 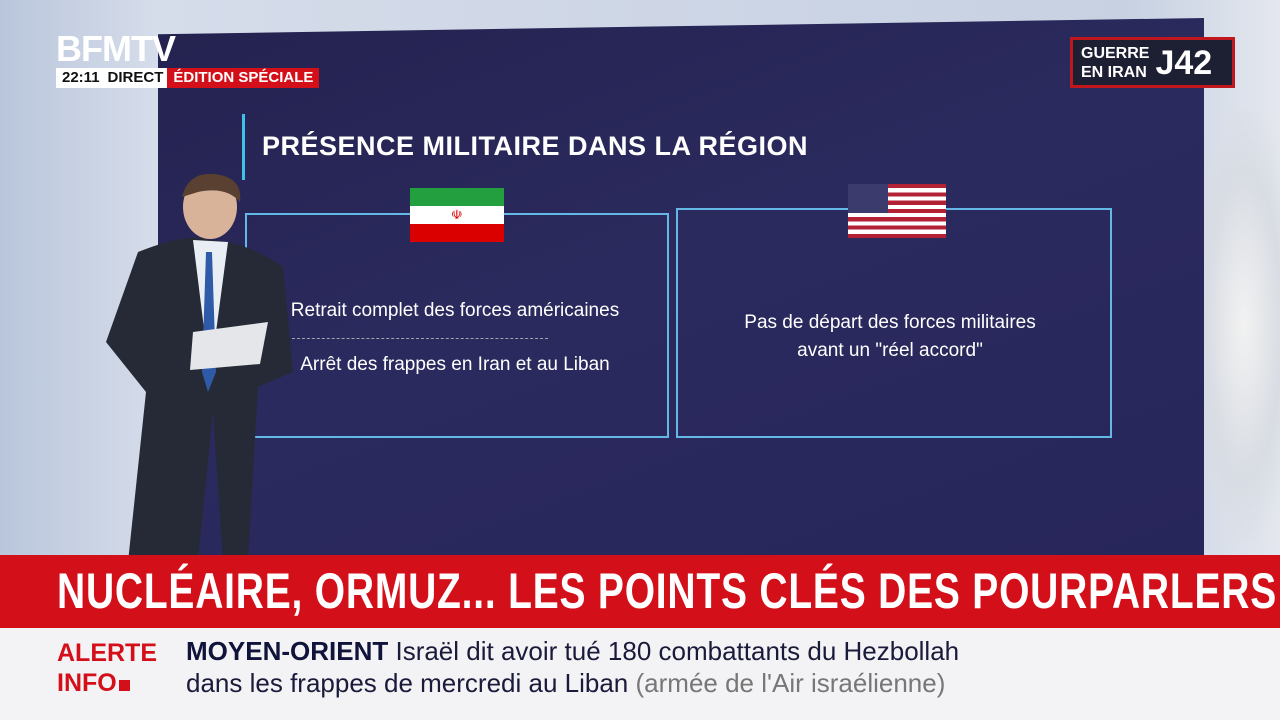 I want to click on news-ticker, so click(x=640, y=674).